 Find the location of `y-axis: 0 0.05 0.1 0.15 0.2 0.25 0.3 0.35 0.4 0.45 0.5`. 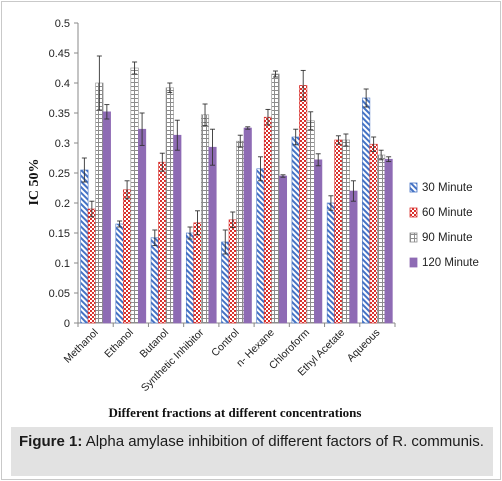

y-axis: 0 0.05 0.1 0.15 0.2 0.25 0.3 0.35 0.4 0.45 0.5 is located at coordinates (64, 174).